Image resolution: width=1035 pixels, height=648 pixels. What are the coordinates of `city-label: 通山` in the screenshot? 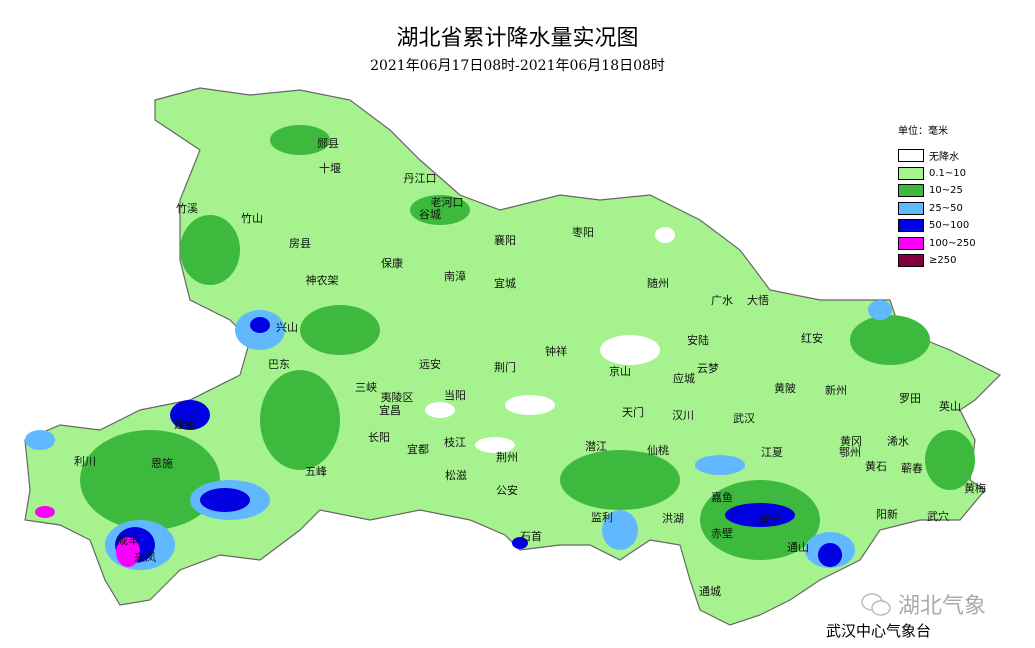 It's located at (798, 547).